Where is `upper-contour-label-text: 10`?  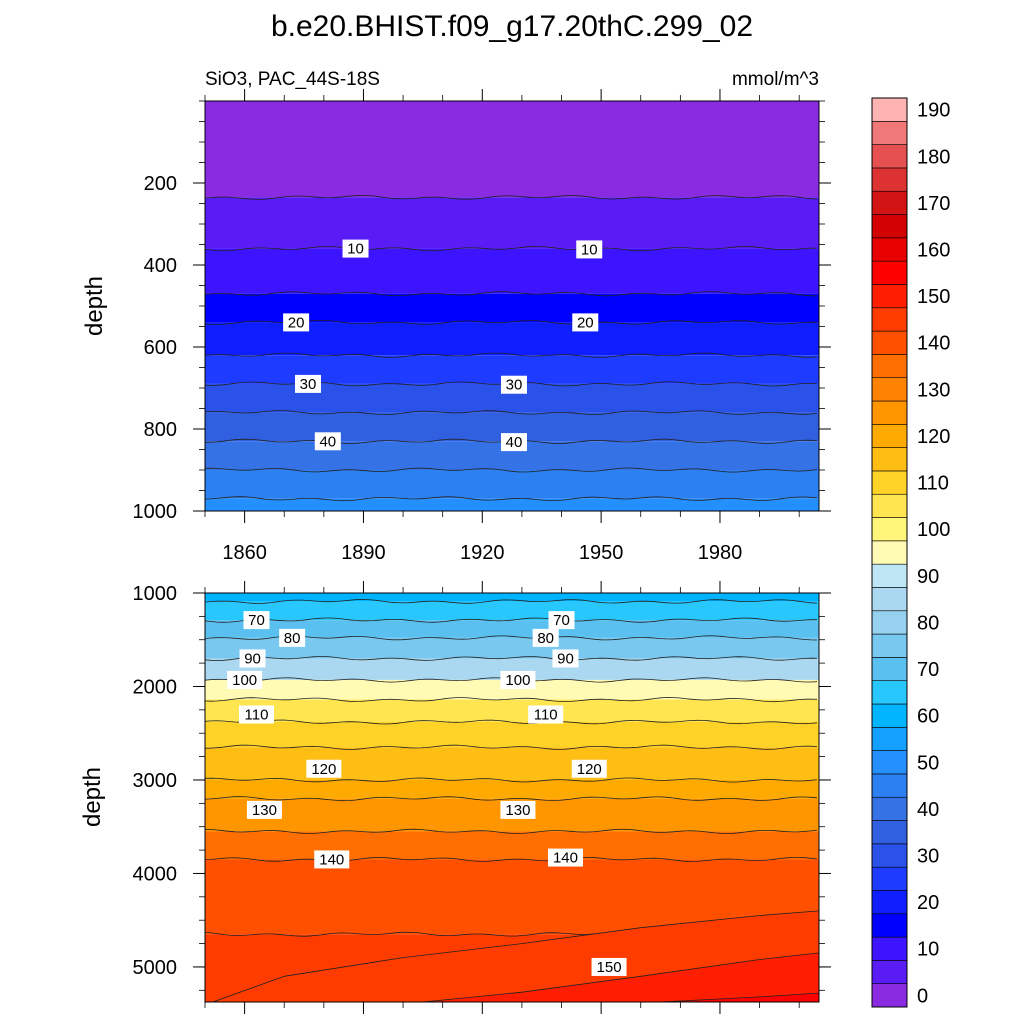
upper-contour-label-text: 10 is located at coordinates (355, 249).